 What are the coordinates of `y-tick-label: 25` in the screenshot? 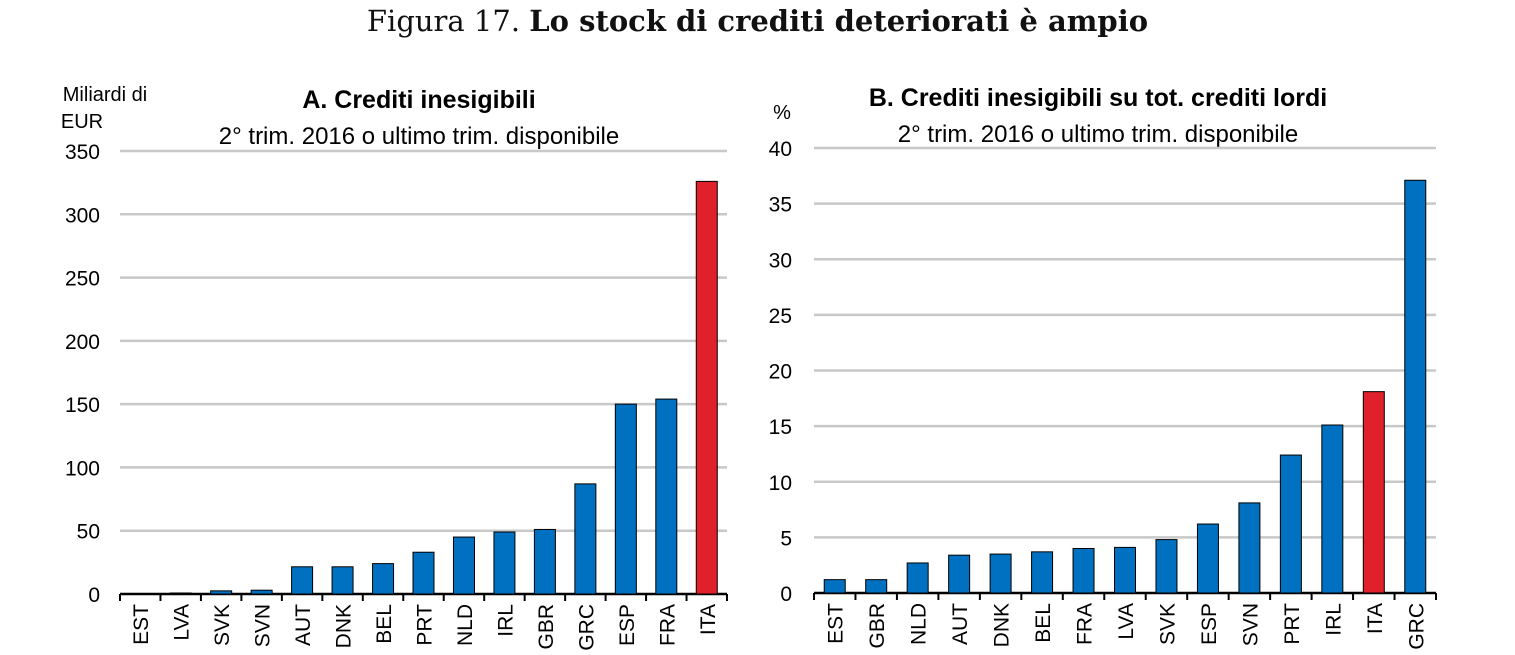 It's located at (780, 316).